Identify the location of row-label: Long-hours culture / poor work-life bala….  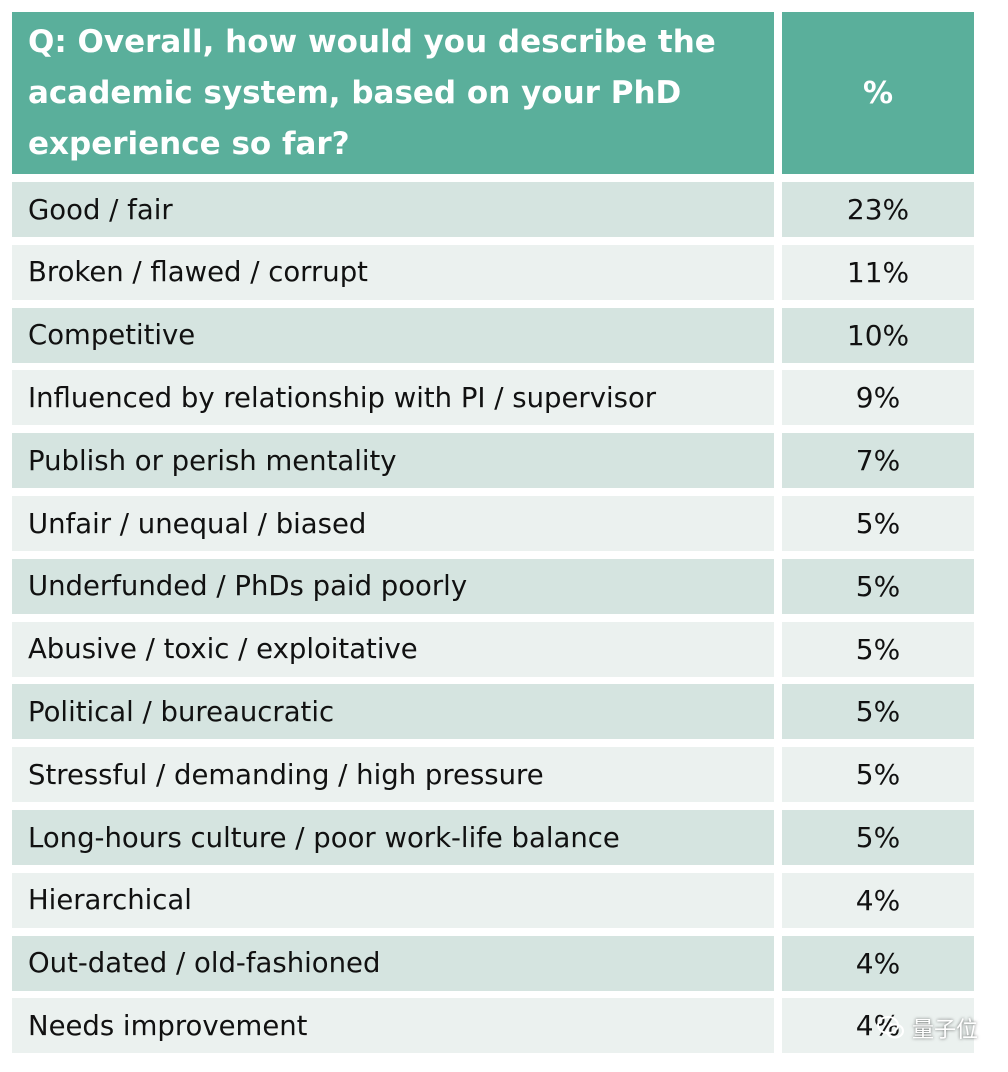
(393, 837).